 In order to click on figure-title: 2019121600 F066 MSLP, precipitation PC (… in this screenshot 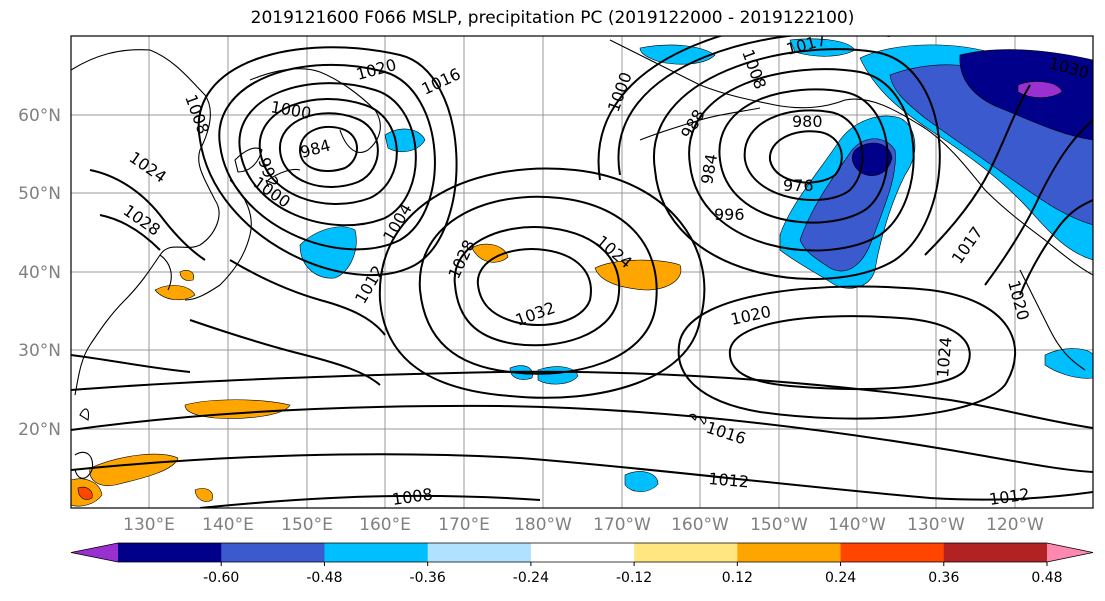, I will do `click(552, 18)`.